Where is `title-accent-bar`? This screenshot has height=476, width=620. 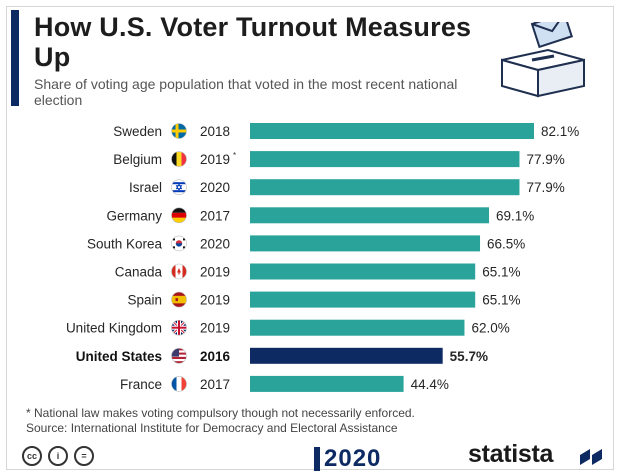
title-accent-bar is located at coordinates (15, 58).